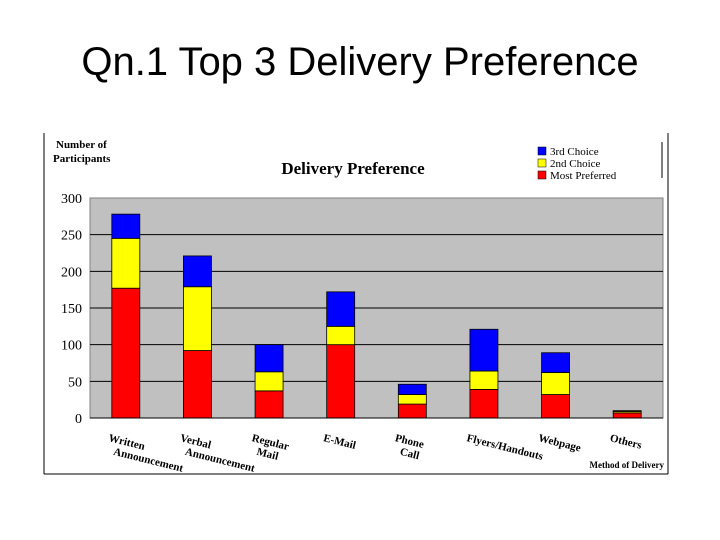  What do you see at coordinates (81, 145) in the screenshot?
I see `y-axis-label-line1: Number of` at bounding box center [81, 145].